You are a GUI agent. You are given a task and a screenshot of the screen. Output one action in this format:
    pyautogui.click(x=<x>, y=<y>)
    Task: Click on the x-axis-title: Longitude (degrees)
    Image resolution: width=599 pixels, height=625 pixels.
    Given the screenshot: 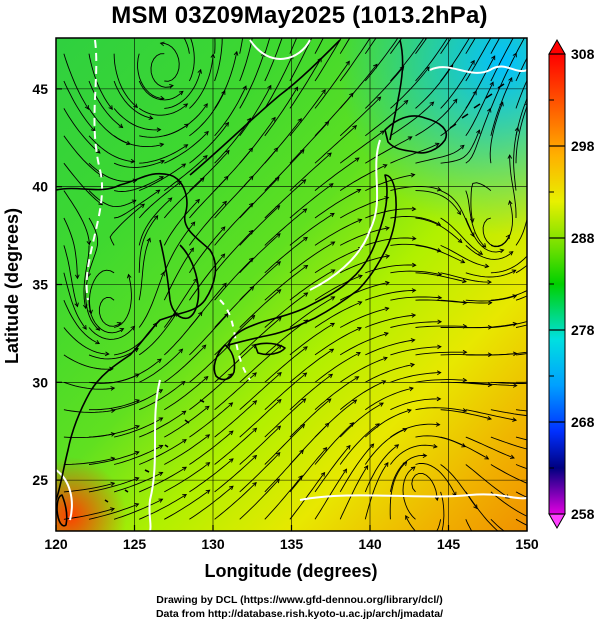 What is the action you would take?
    pyautogui.click(x=290, y=571)
    